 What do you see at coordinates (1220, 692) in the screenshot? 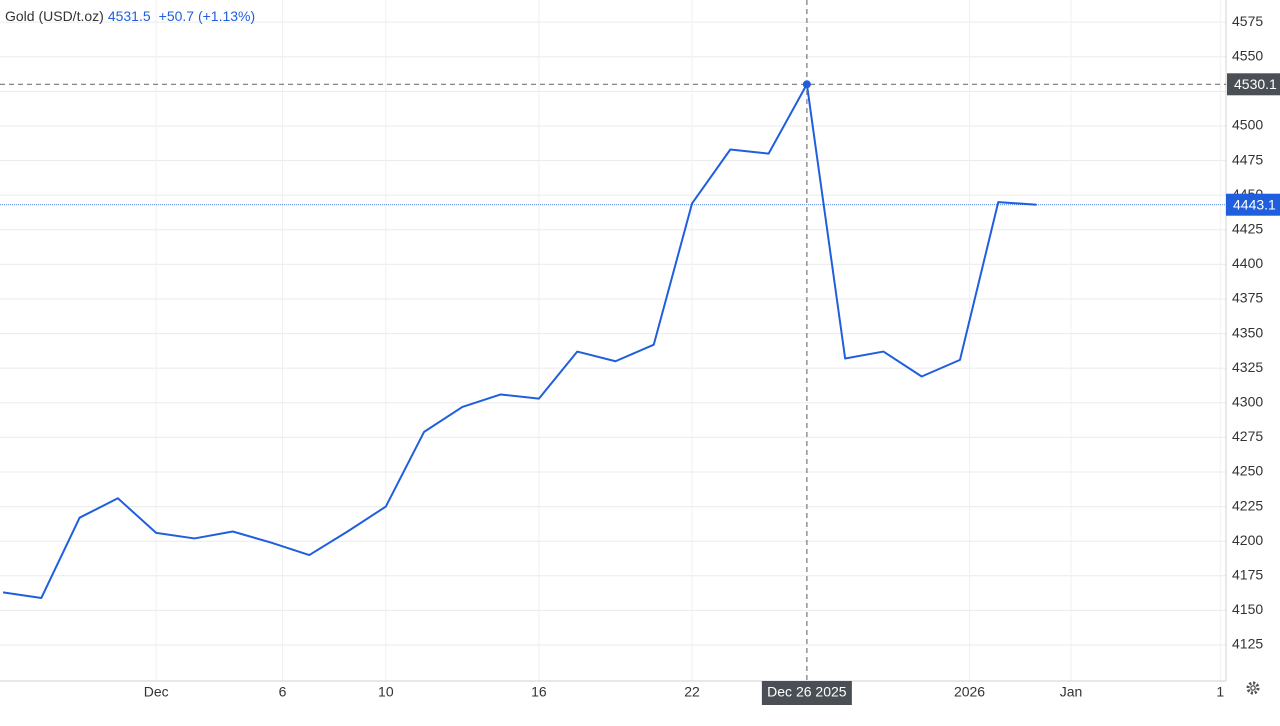
I see `x-tick-label: 1` at bounding box center [1220, 692].